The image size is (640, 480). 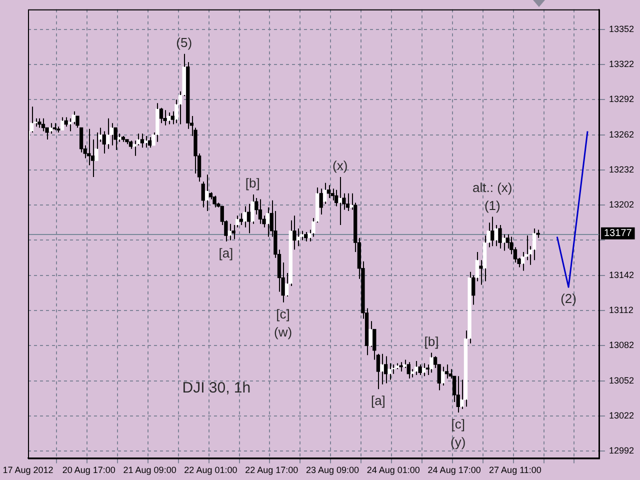 What do you see at coordinates (515, 470) in the screenshot?
I see `x-tick-label: 27 Aug 11:00` at bounding box center [515, 470].